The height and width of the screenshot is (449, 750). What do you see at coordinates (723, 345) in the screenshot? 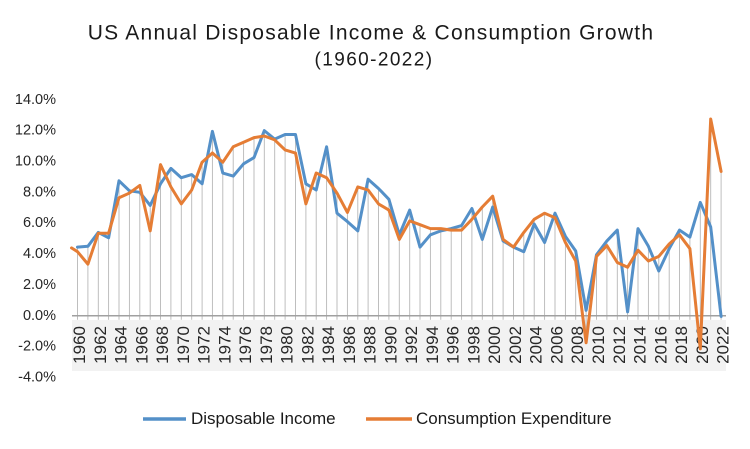
I see `svg-text: 2022` at bounding box center [723, 345].